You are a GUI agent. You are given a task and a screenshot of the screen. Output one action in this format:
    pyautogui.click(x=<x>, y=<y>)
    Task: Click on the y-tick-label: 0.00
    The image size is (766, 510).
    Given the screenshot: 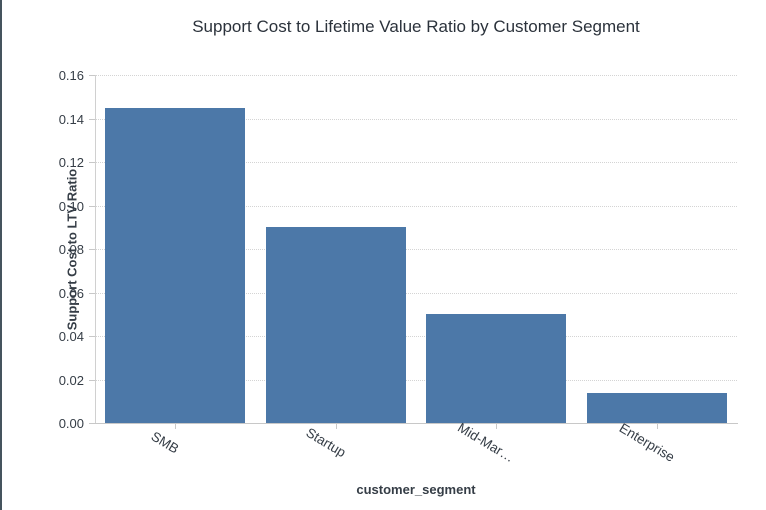 What is the action you would take?
    pyautogui.click(x=71, y=423)
    